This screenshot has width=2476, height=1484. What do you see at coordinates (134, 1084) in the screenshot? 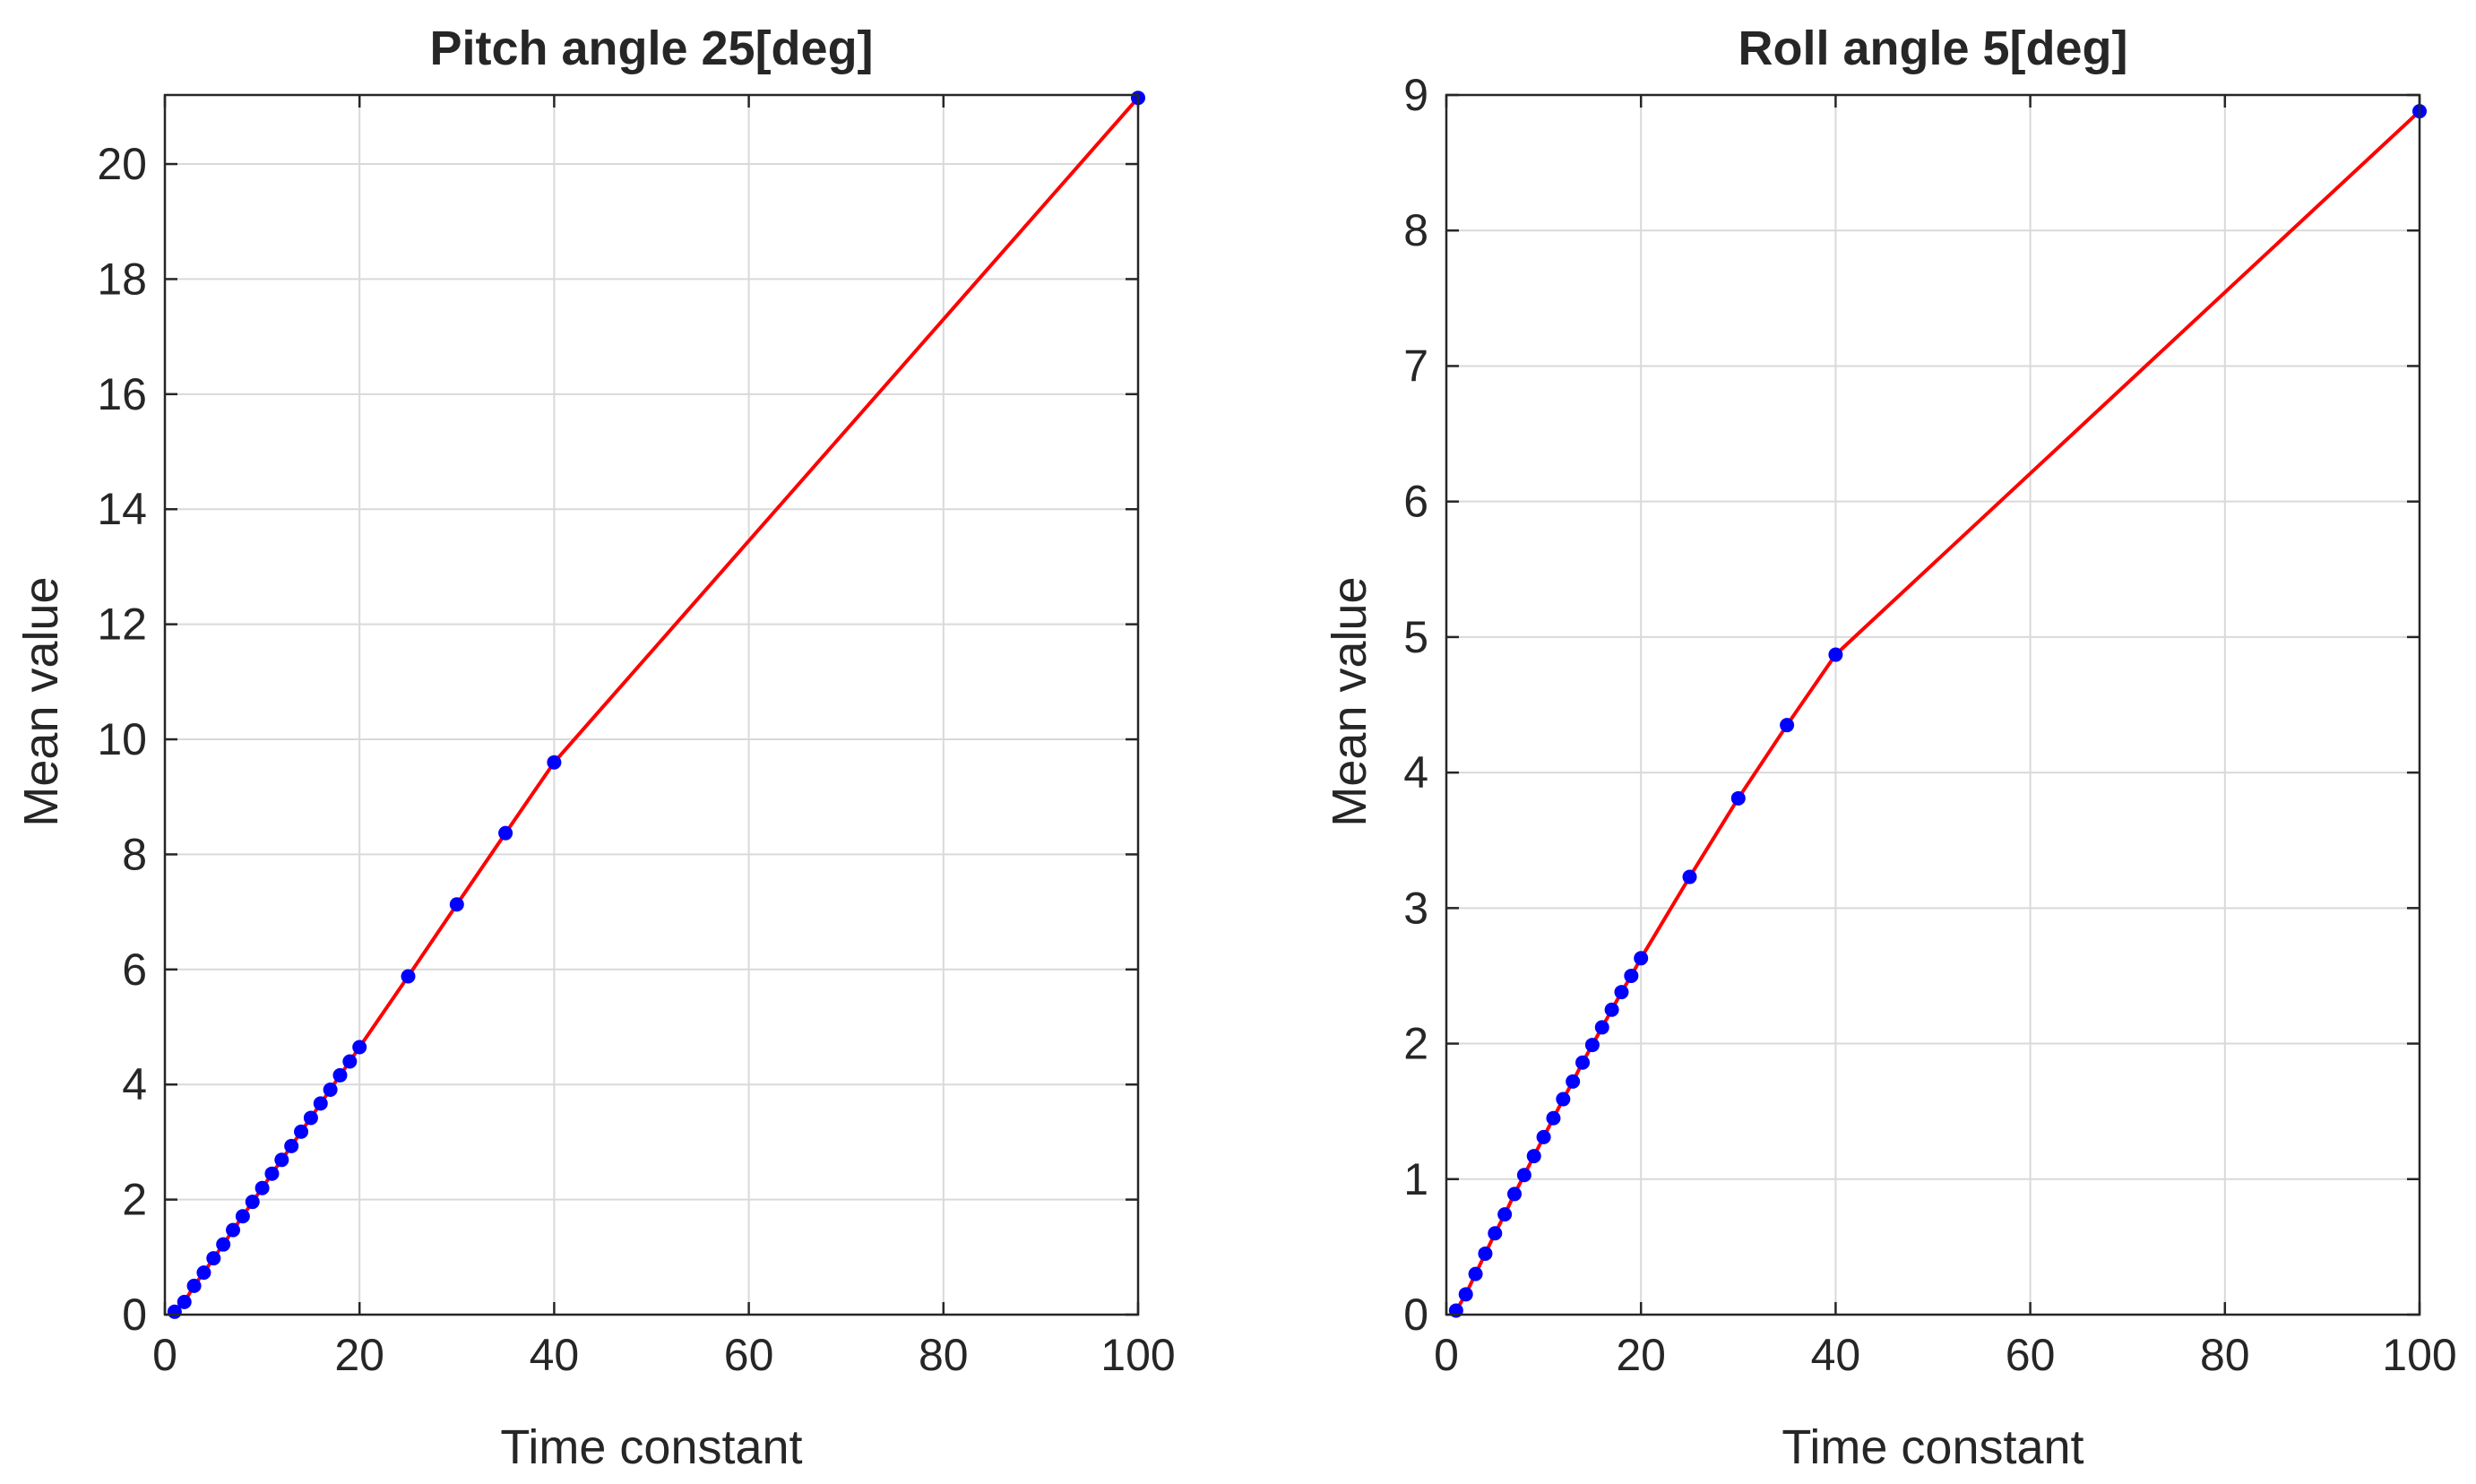
I see `pitch-y-tick-label: 4` at bounding box center [134, 1084].